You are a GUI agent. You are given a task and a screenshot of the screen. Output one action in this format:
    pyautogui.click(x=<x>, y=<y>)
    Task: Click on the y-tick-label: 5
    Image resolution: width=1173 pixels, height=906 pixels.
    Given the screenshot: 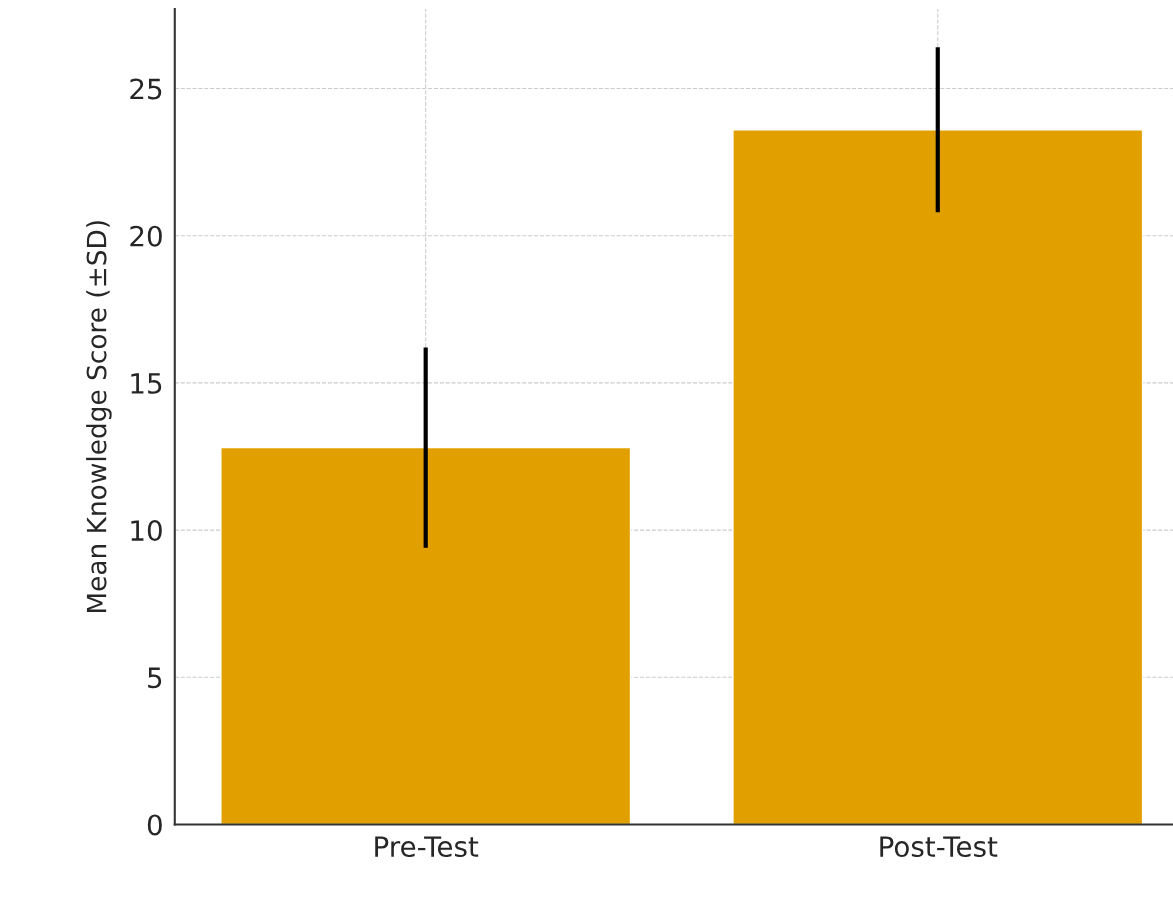 What is the action you would take?
    pyautogui.click(x=155, y=678)
    